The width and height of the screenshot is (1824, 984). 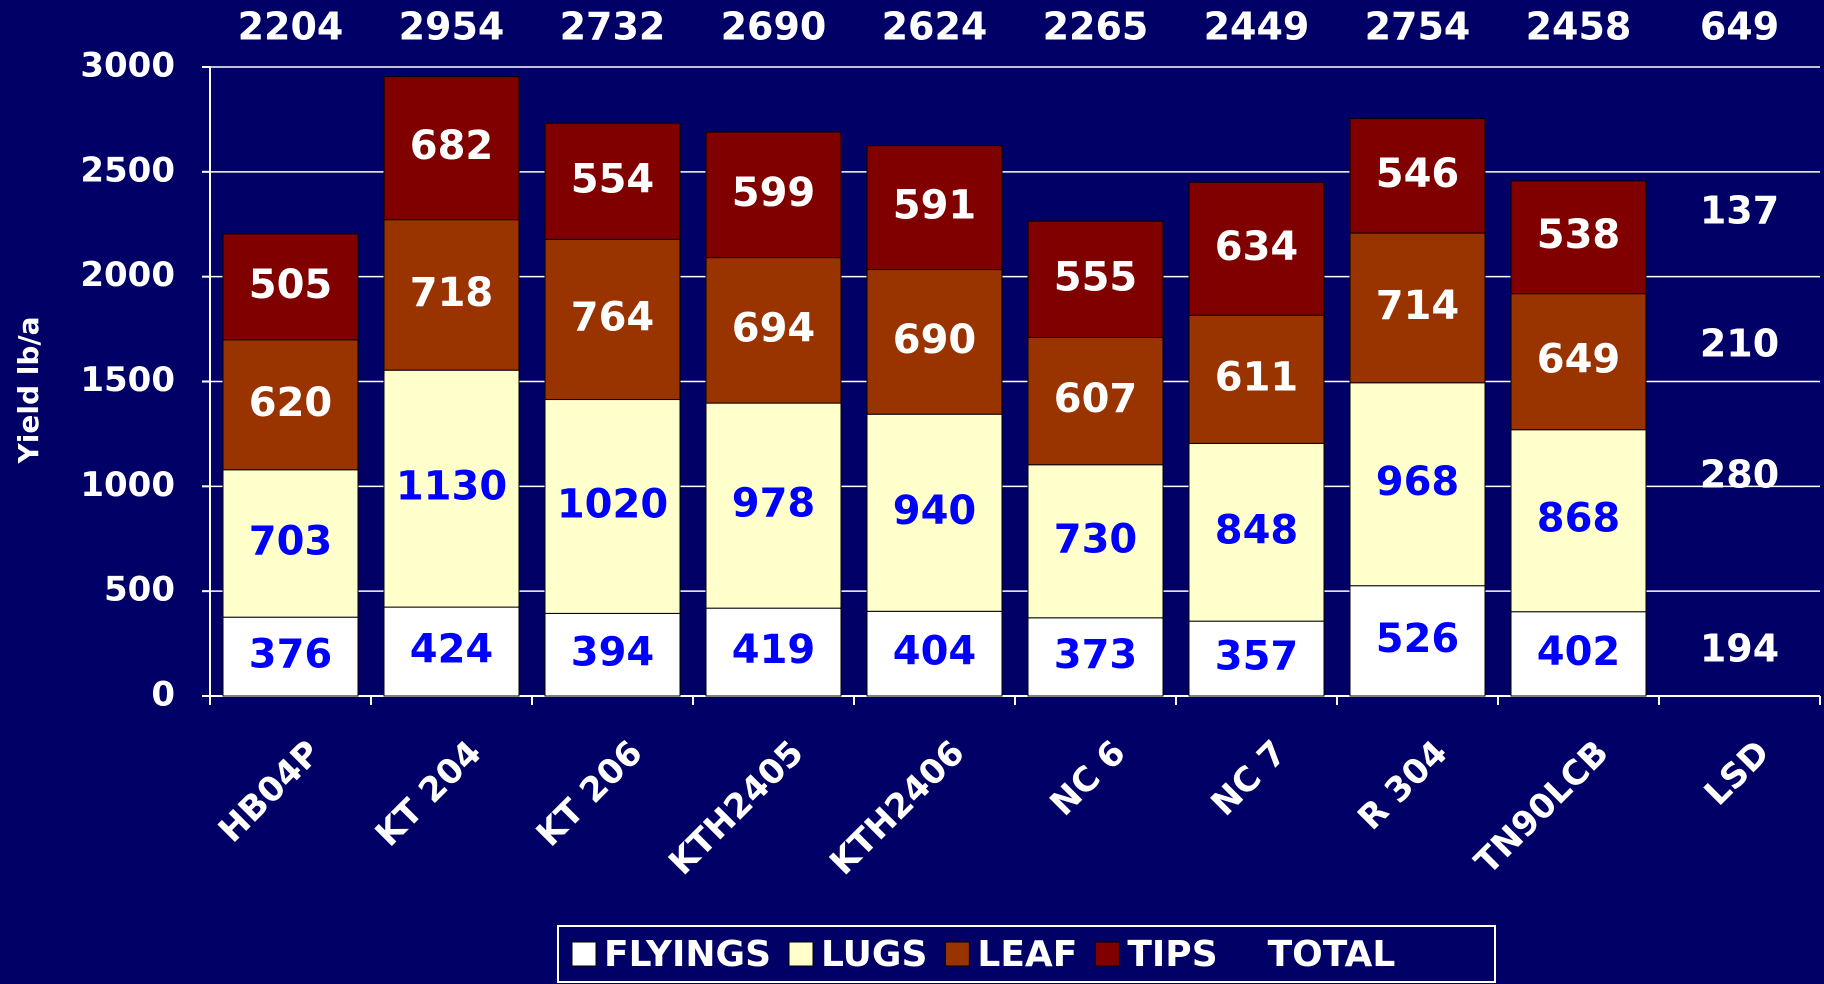 What do you see at coordinates (1579, 27) in the screenshot?
I see `total-label: 2458` at bounding box center [1579, 27].